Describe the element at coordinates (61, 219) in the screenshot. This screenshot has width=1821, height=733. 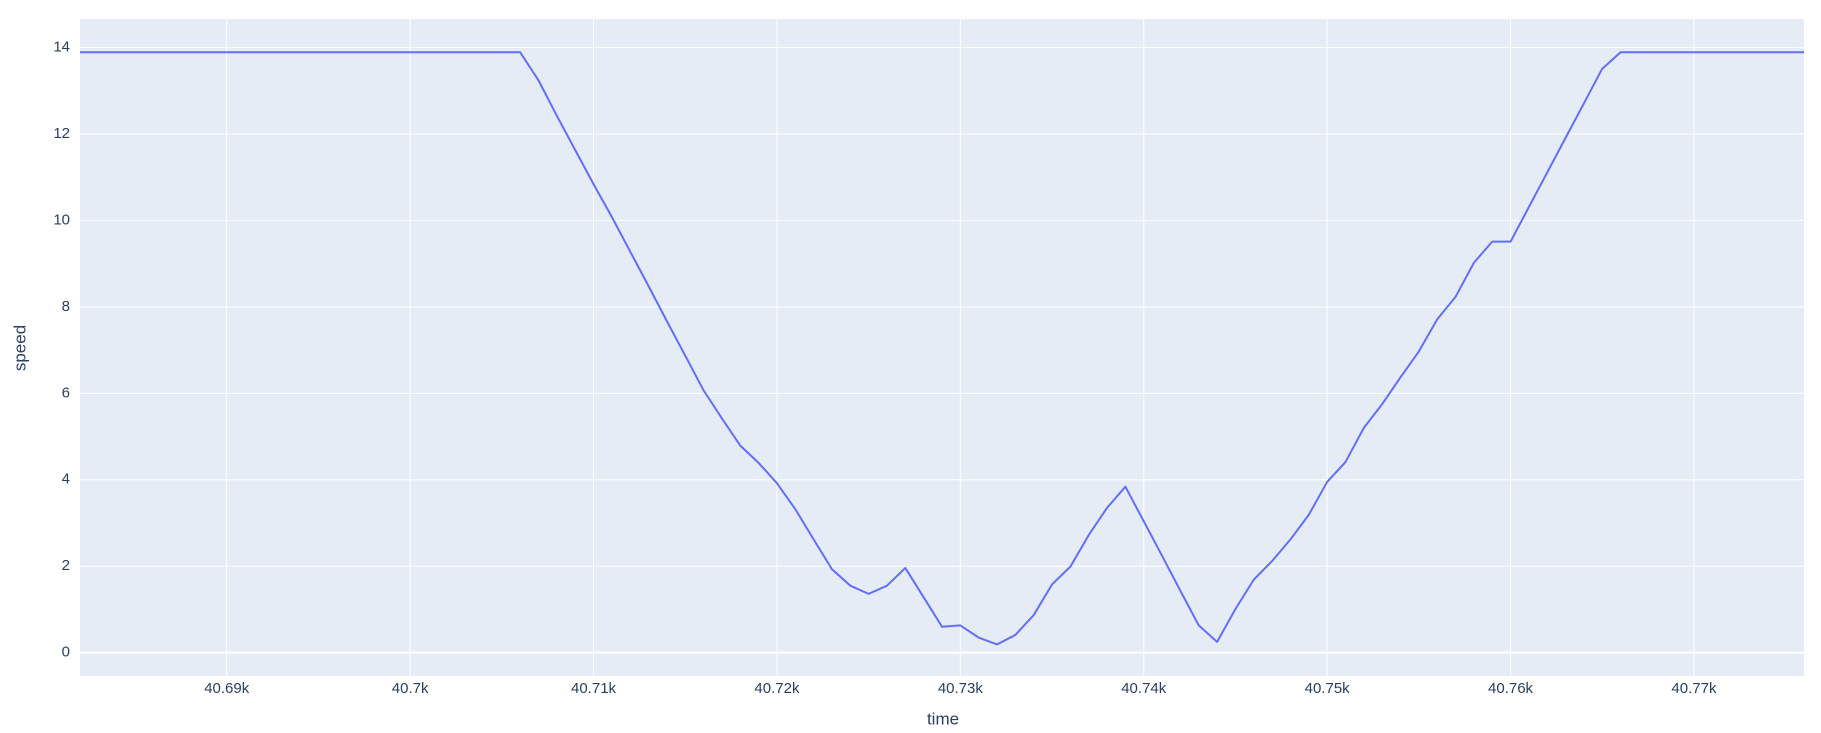
I see `y-tick-label: 10` at that location.